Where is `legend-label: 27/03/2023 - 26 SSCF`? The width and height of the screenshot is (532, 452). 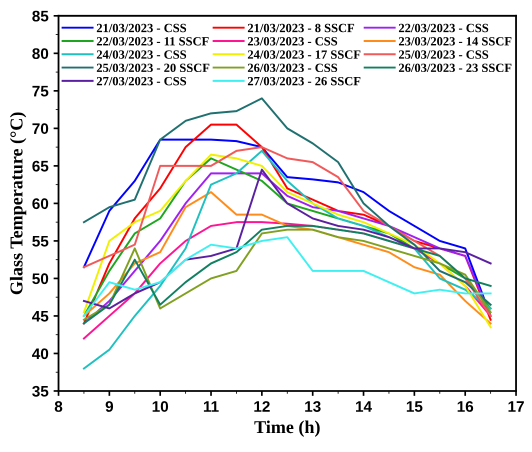
legend-label: 27/03/2023 - 26 SSCF is located at coordinates (304, 81).